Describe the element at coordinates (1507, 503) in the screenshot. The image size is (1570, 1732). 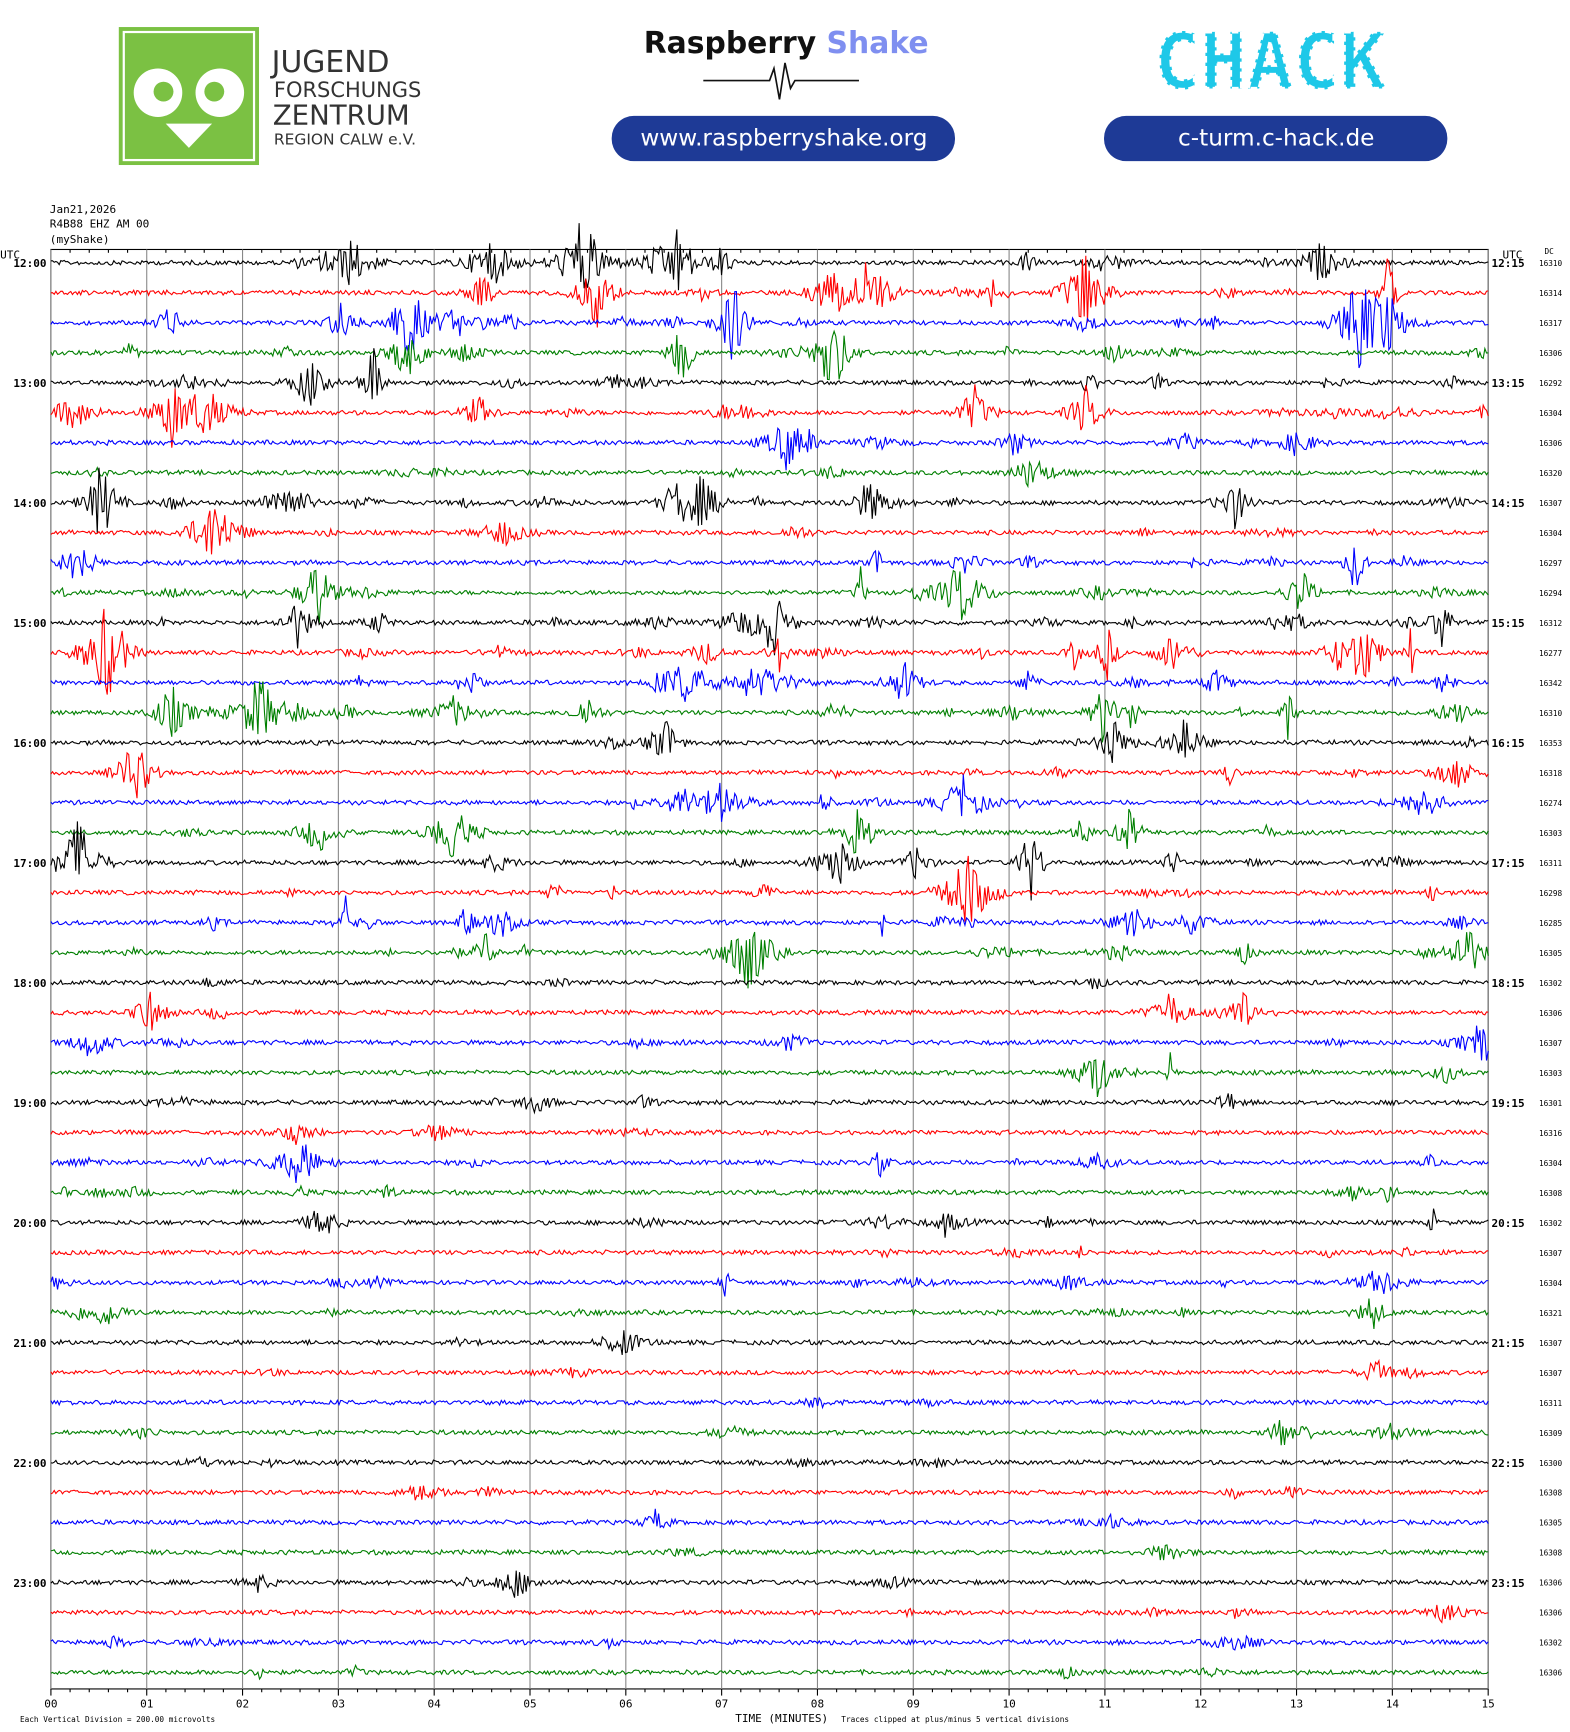
I see `right-time-label: 14:15` at that location.